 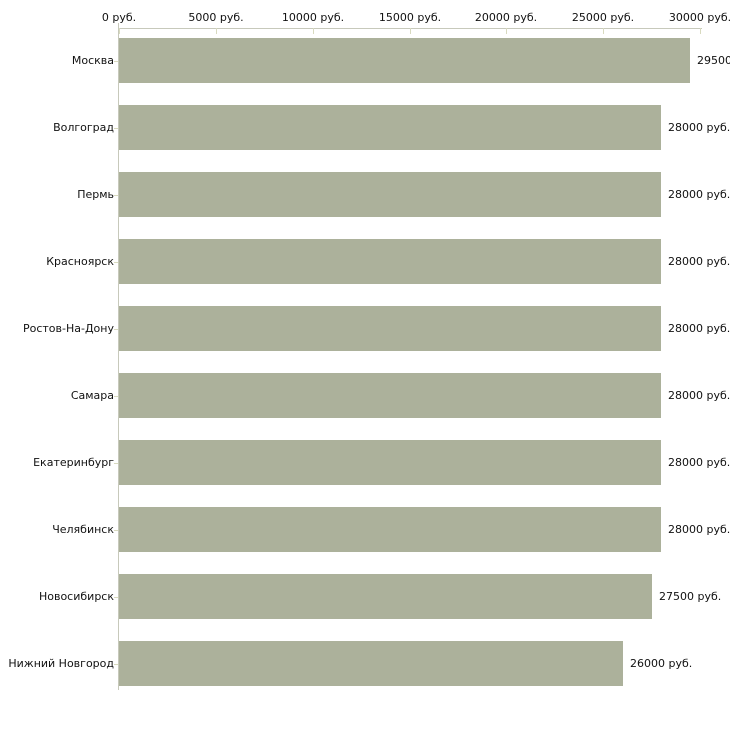 What do you see at coordinates (506, 17) in the screenshot?
I see `x-axis-tick-label: 20000 руб.` at bounding box center [506, 17].